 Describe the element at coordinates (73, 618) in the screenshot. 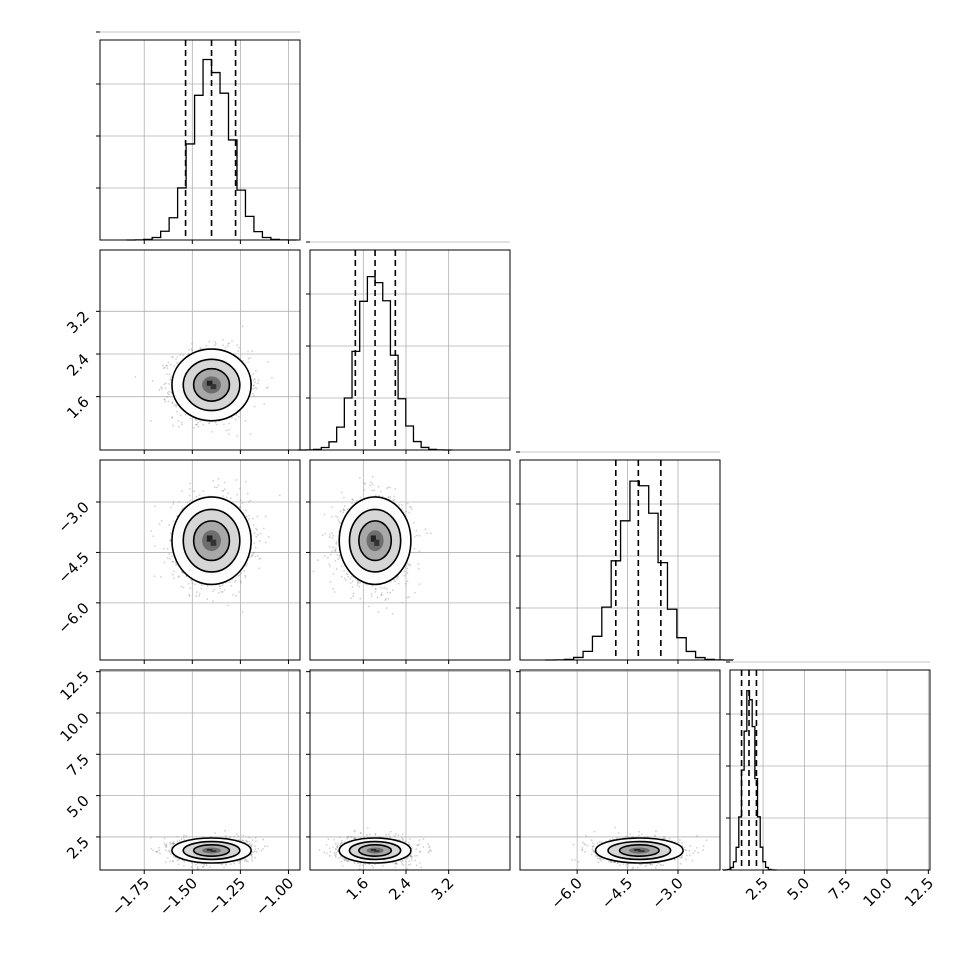

I see `y-tick-label: −6.0` at that location.